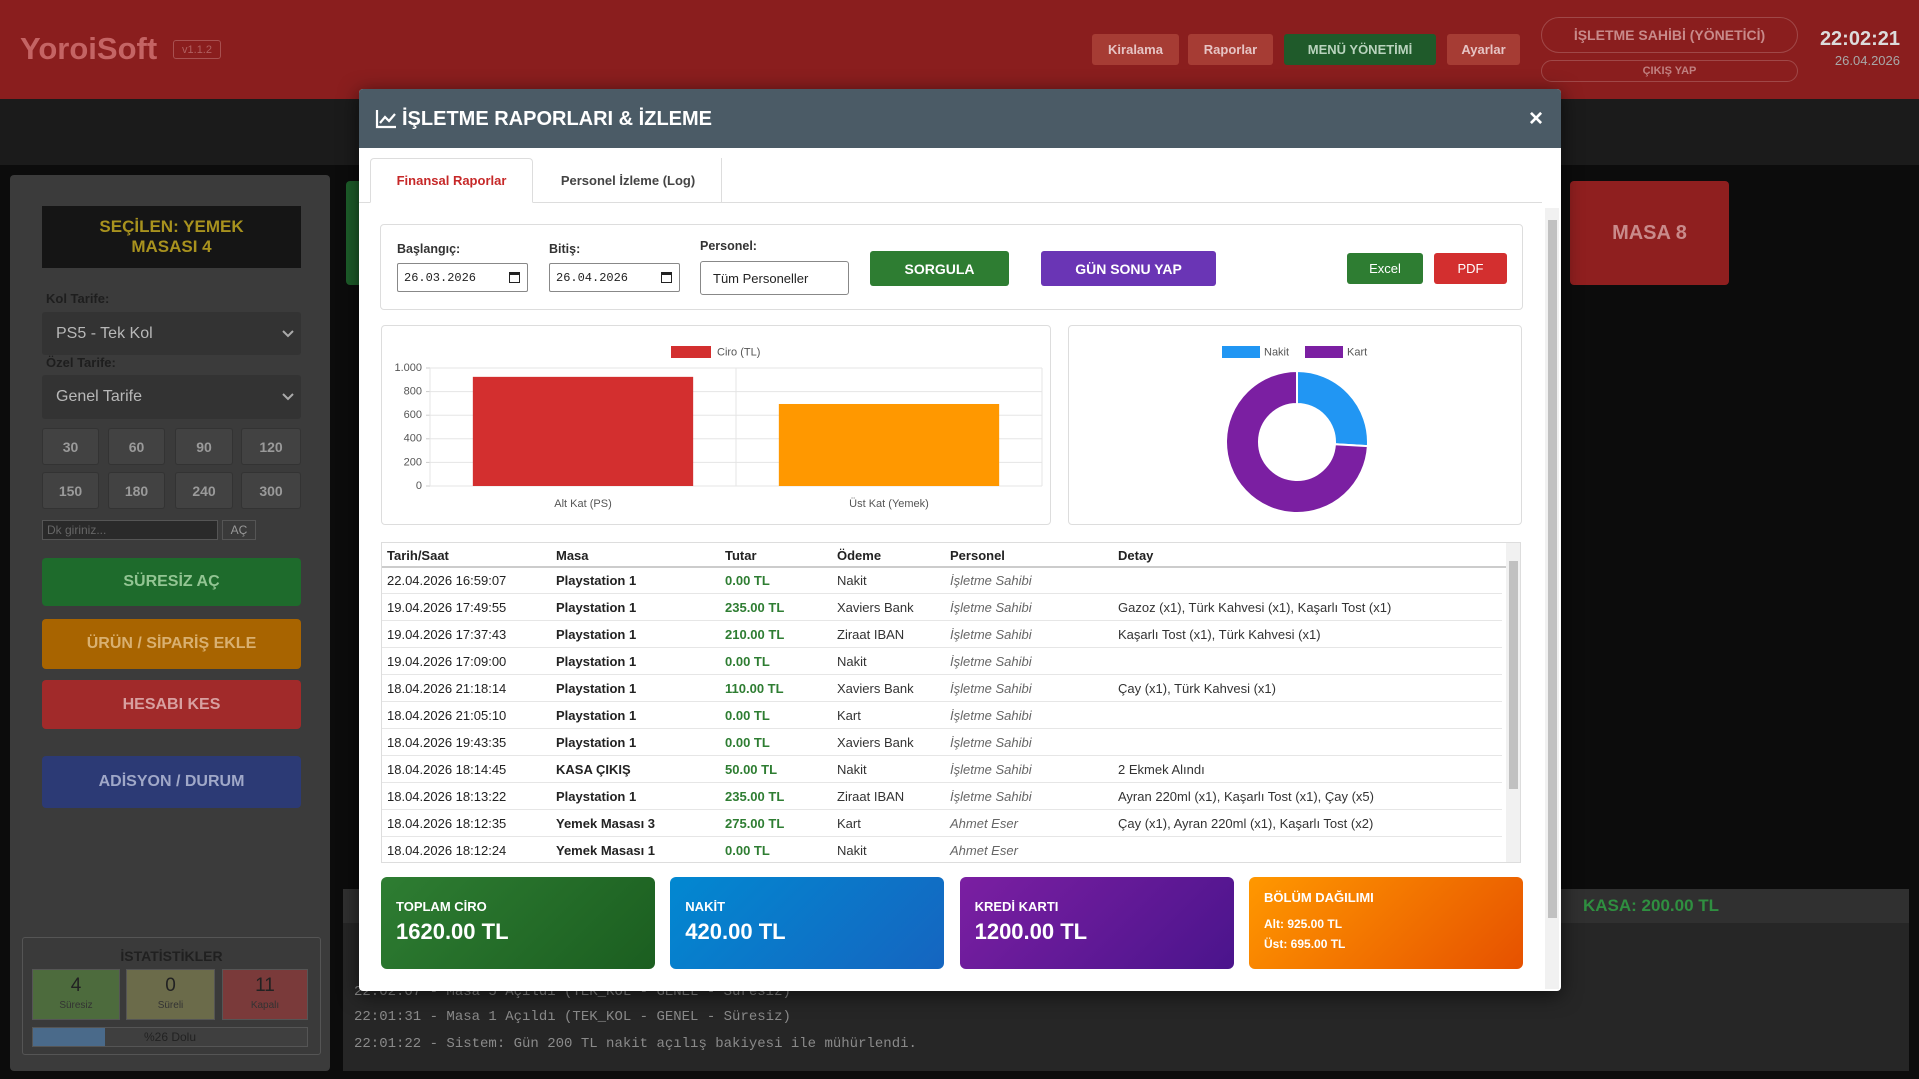  What do you see at coordinates (871, 634) in the screenshot?
I see `table-cell: Ziraat IBAN` at bounding box center [871, 634].